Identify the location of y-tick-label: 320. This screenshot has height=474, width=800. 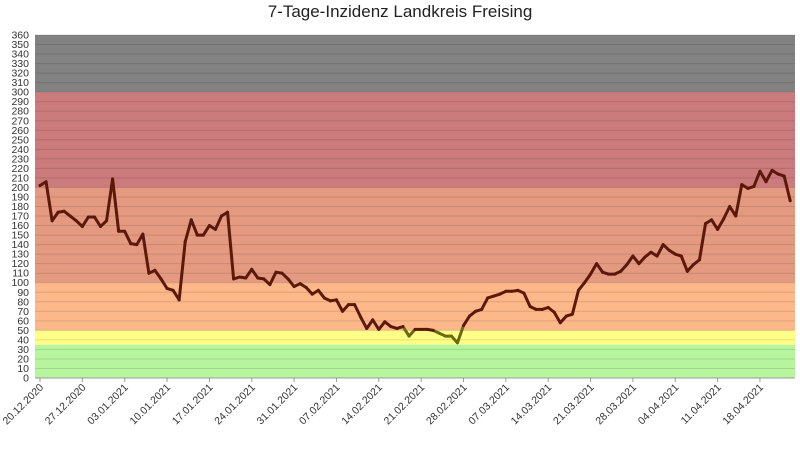
(20, 74).